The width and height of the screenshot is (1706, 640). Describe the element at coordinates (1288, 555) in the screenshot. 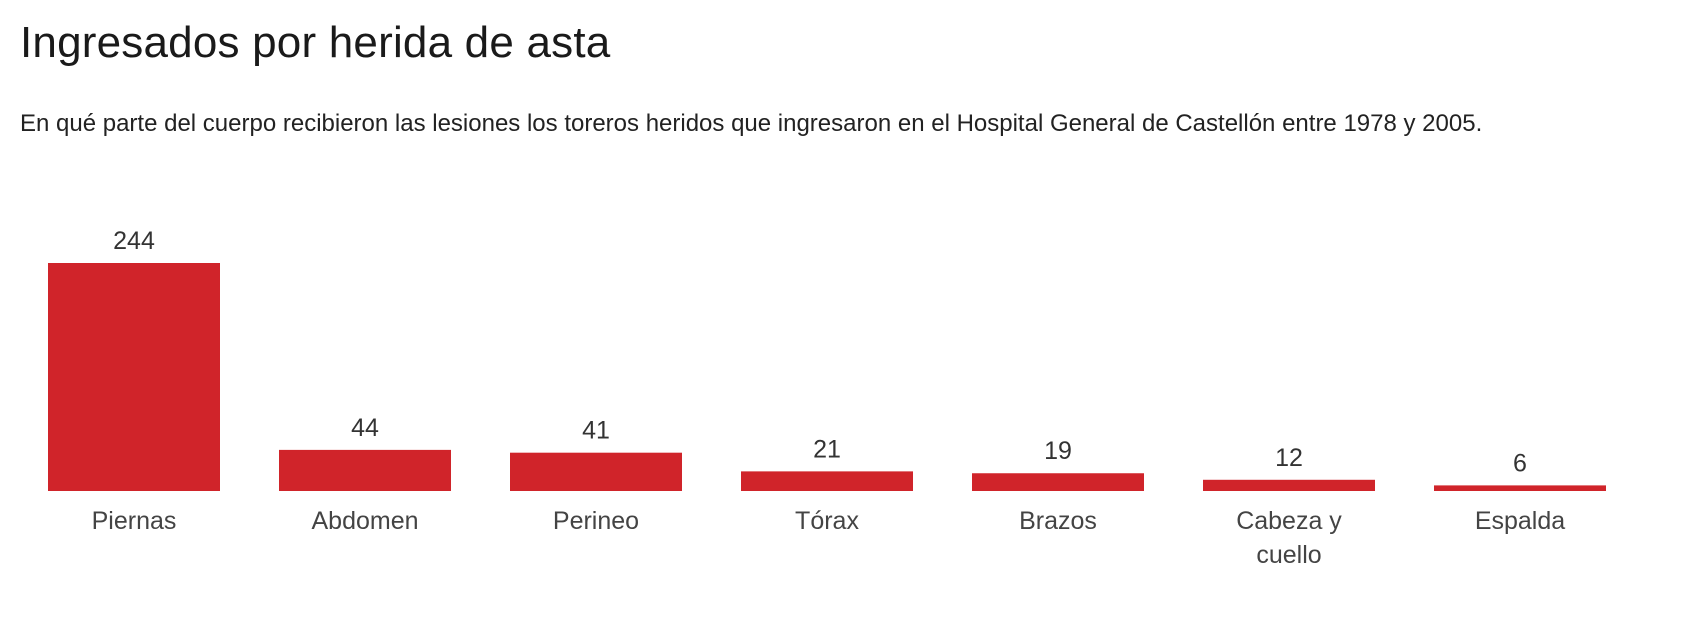

I see `category-label-5-line-1: cuello` at that location.